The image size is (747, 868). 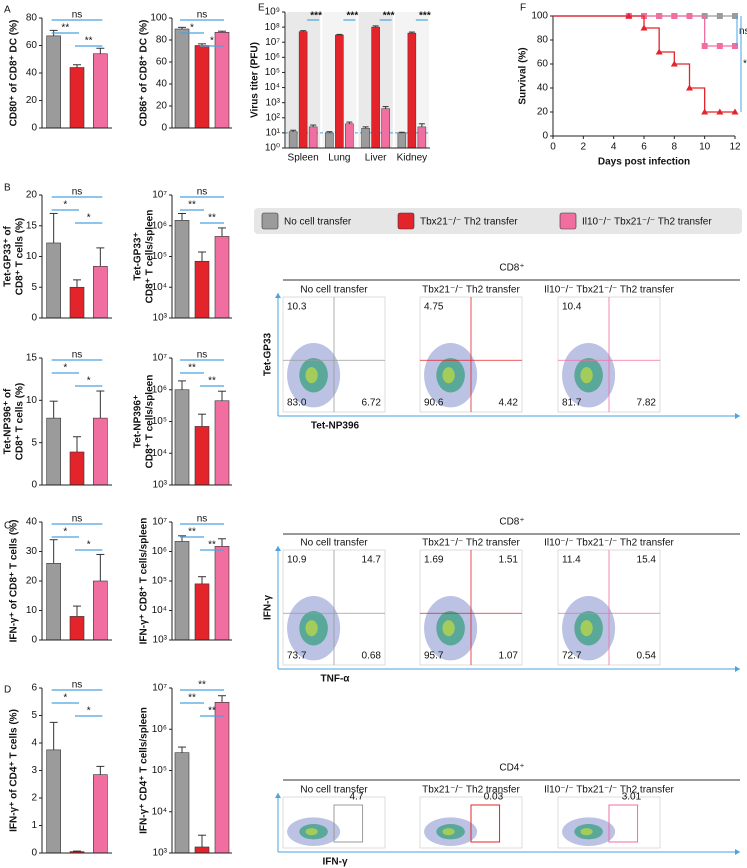 I want to click on y-tick-label: 10⁸, so click(x=272, y=27).